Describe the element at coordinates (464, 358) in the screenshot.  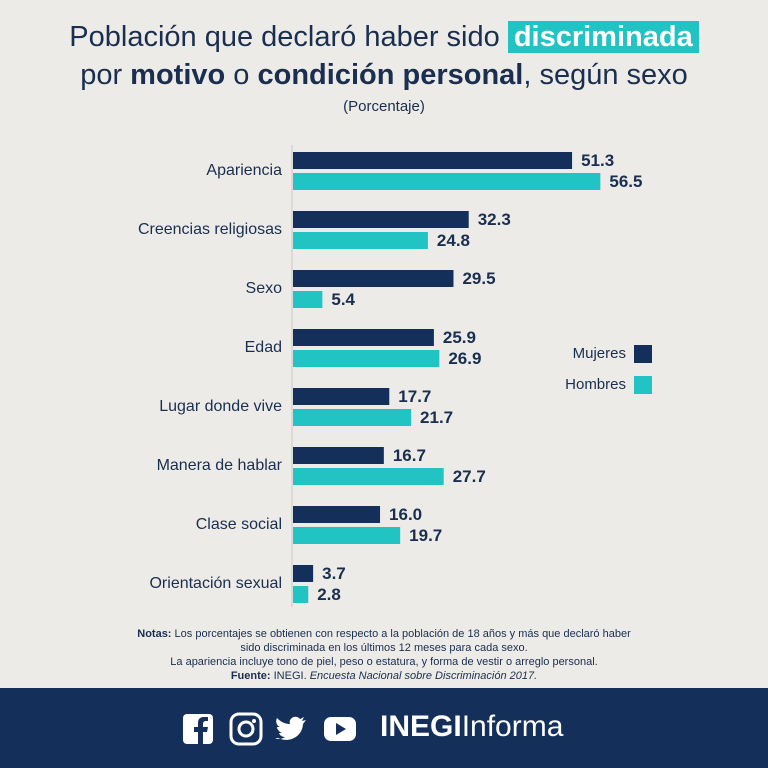
I see `value-label: 26.9` at that location.